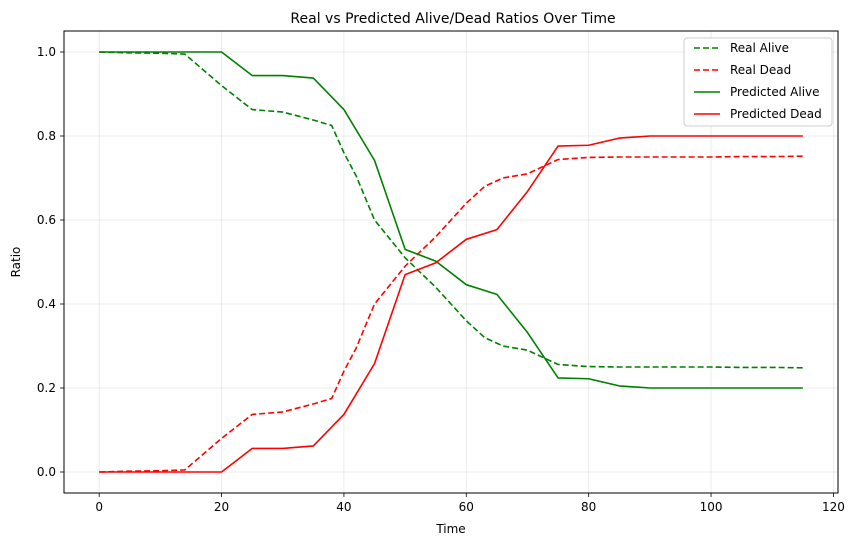 The height and width of the screenshot is (546, 854). I want to click on y-tick-label: 0.8, so click(46, 136).